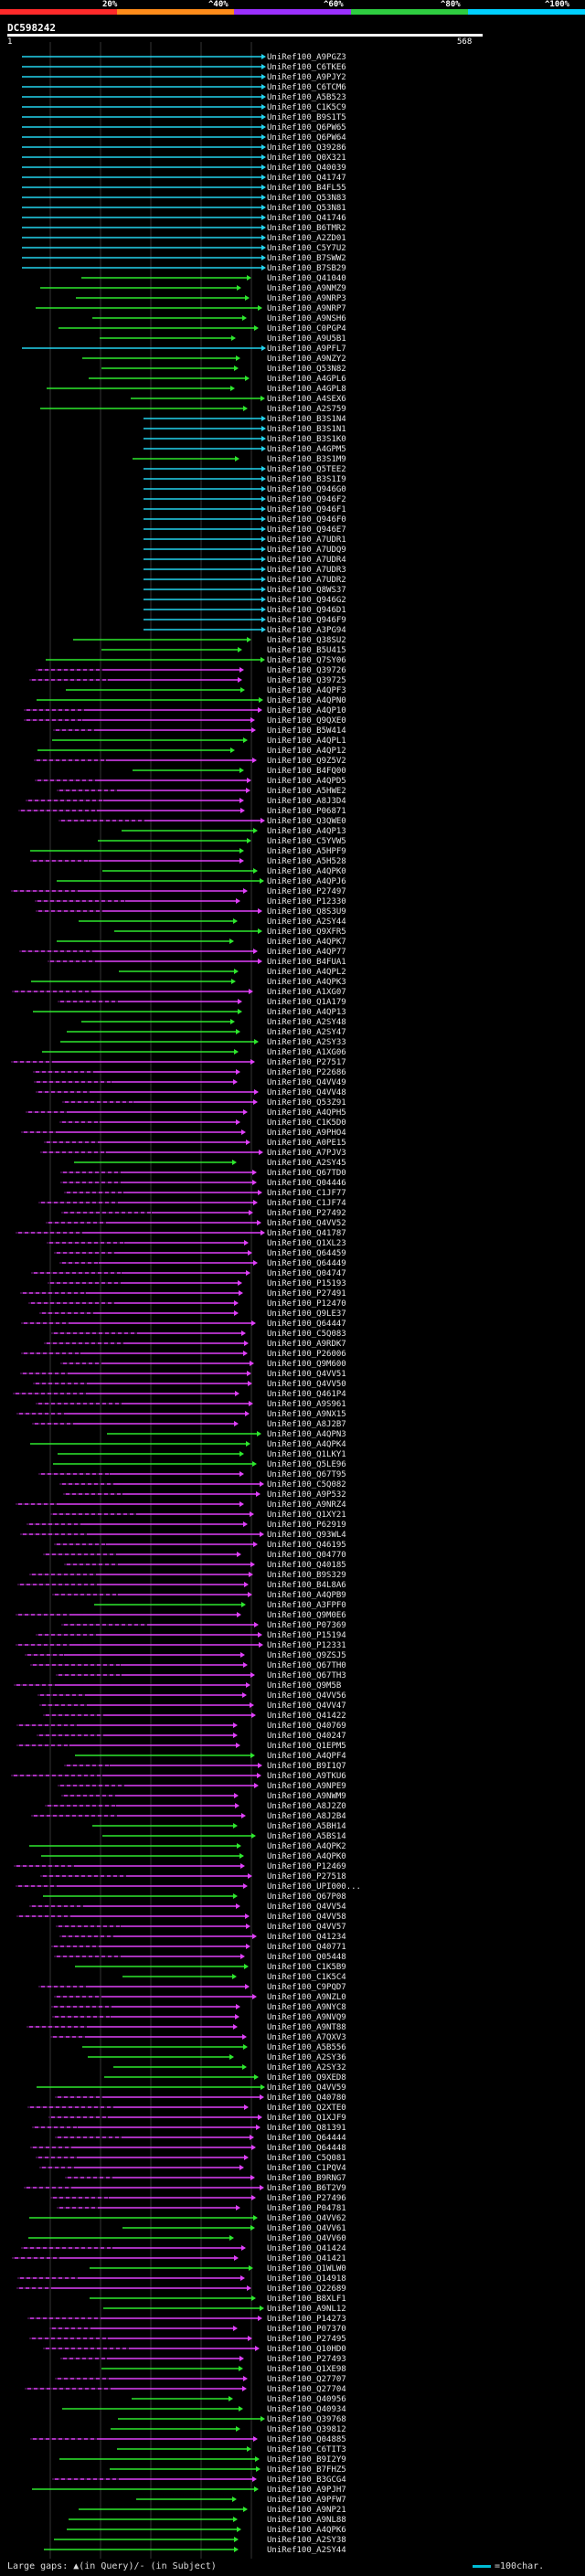 This screenshot has width=585, height=2576. Describe the element at coordinates (307, 1967) in the screenshot. I see `hit-label: UniRef100_C1K5B9` at that location.